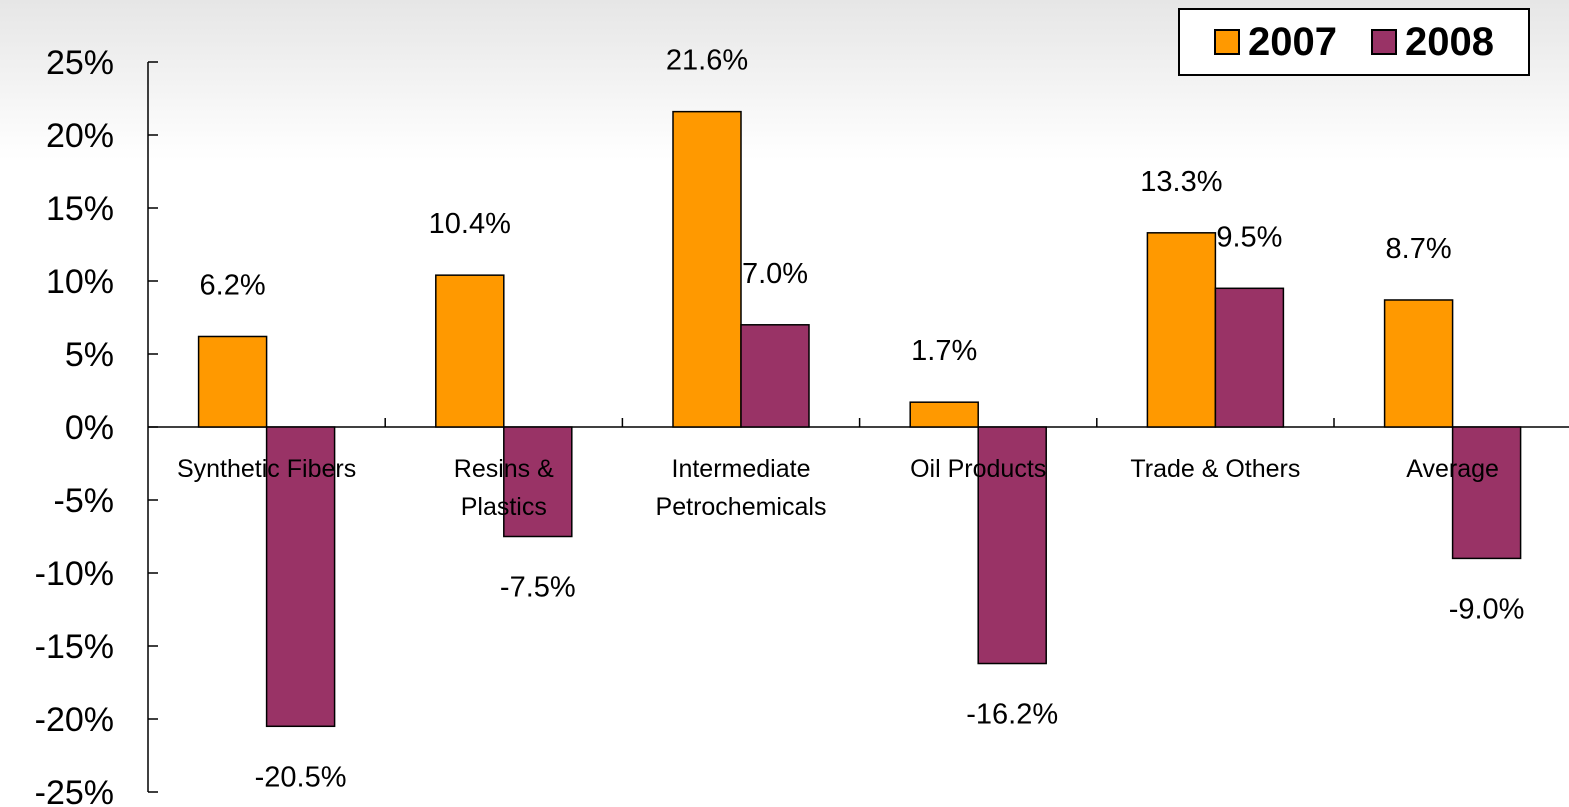  What do you see at coordinates (74, 647) in the screenshot?
I see `y-tick-label: -15%` at bounding box center [74, 647].